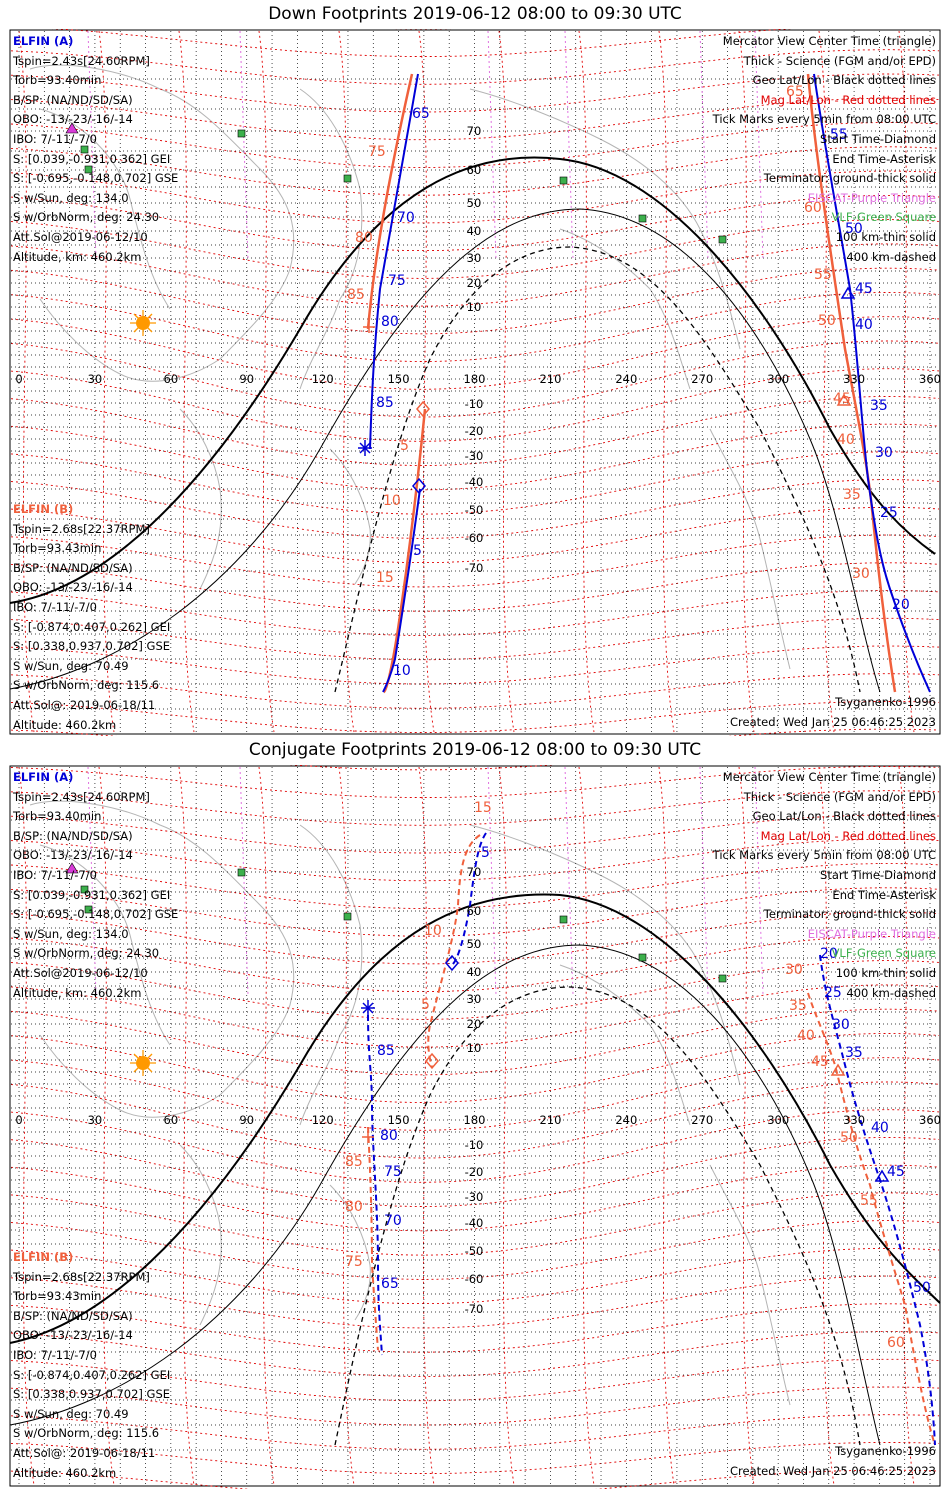 This screenshot has height=1500, width=950. I want to click on legend-item: End Time-Asterisk, so click(884, 158).